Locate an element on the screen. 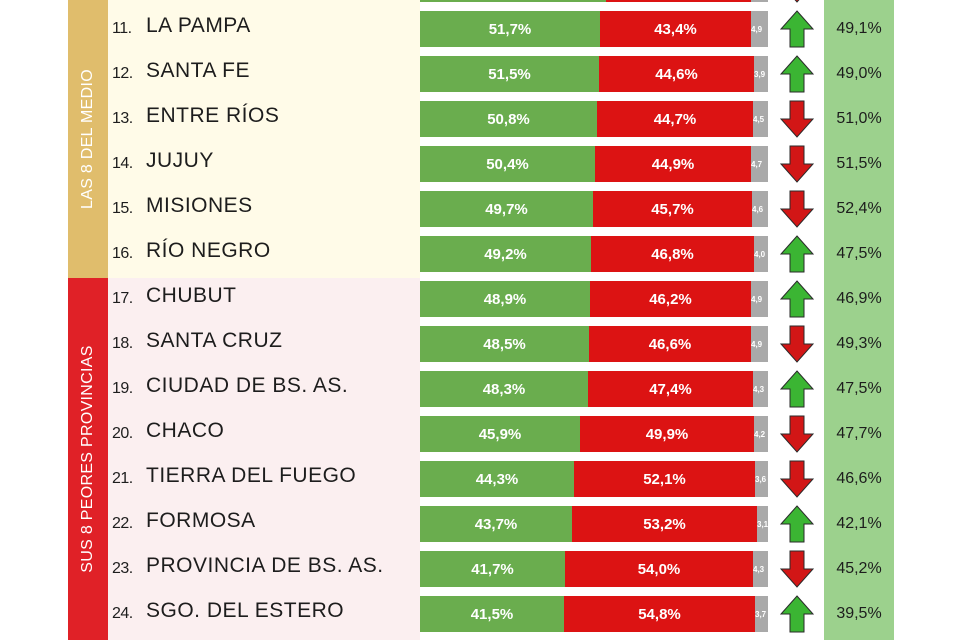  table-row: 19. CIUDAD DE BS. AS. 48,3% 47,4% 4,3 47,5% is located at coordinates (480, 388).